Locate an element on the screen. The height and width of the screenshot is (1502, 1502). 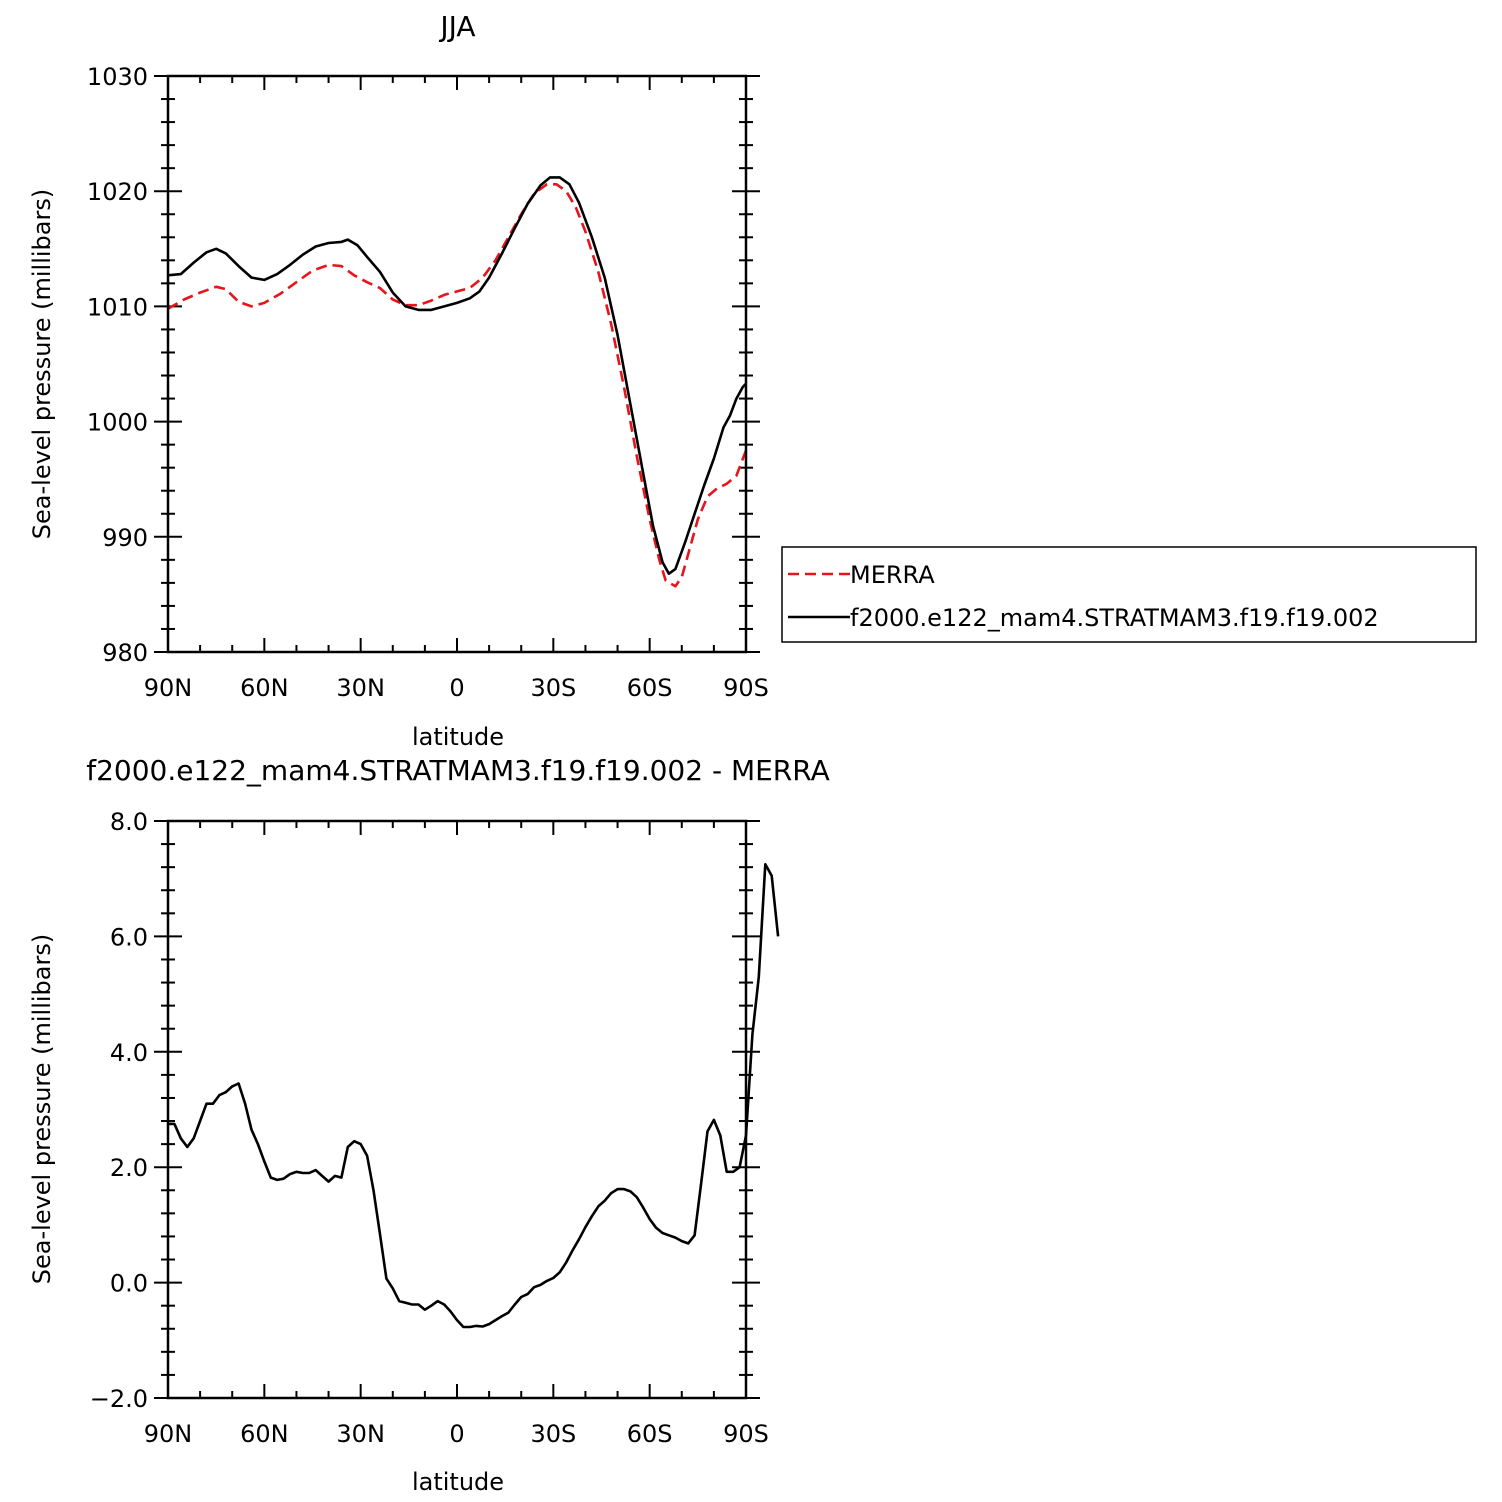
bottom-y-tick-label: 8.0 is located at coordinates (129, 822).